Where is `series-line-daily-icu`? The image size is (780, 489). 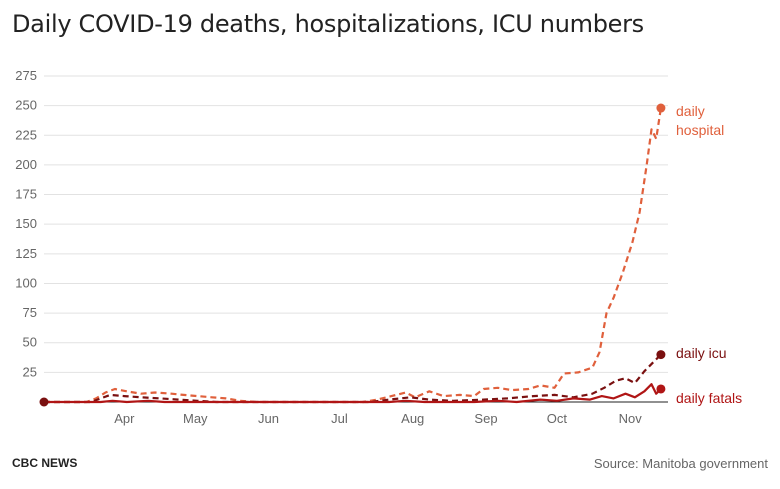 series-line-daily-icu is located at coordinates (353, 378).